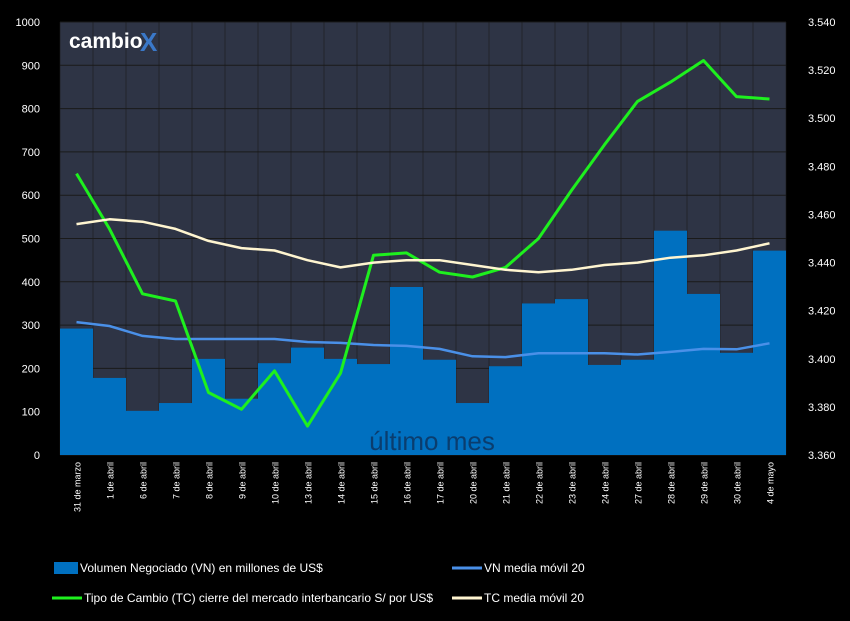 The height and width of the screenshot is (621, 850). What do you see at coordinates (243, 480) in the screenshot?
I see `x-tick-label: 9 de abril` at bounding box center [243, 480].